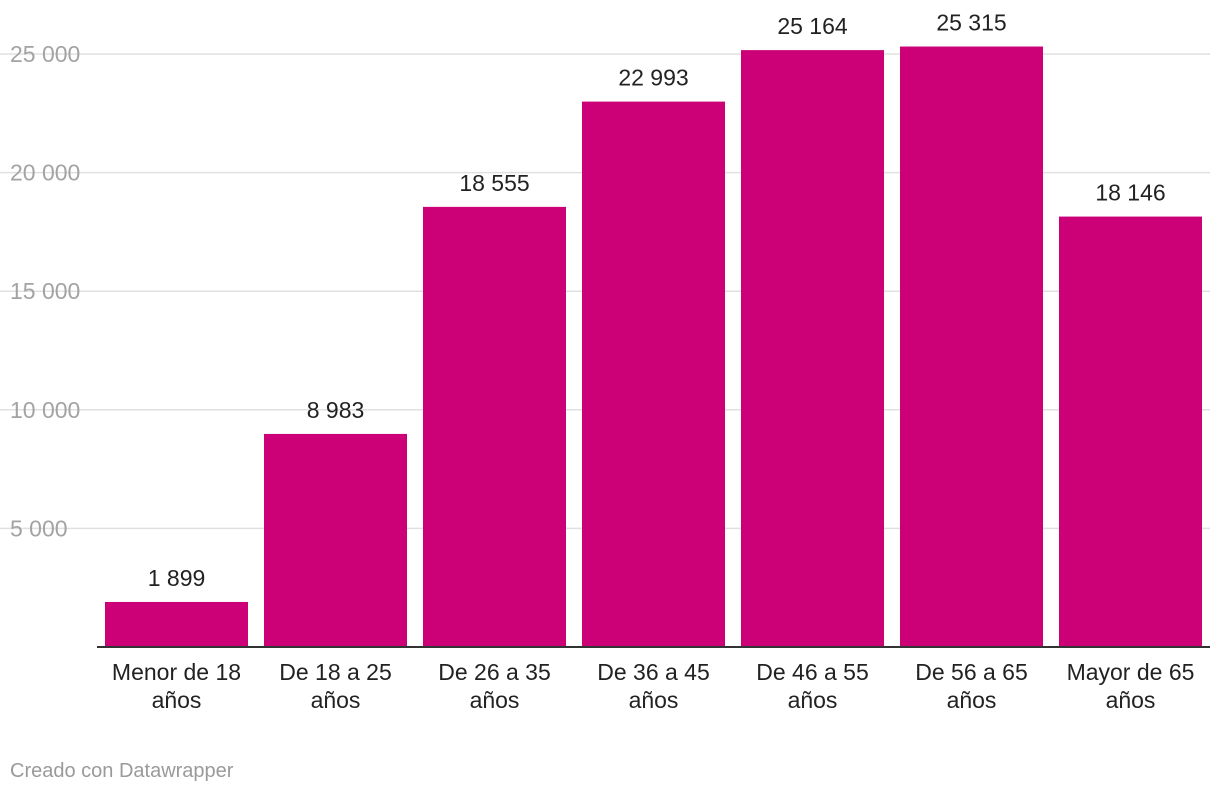 This screenshot has height=796, width=1220. Describe the element at coordinates (1130, 193) in the screenshot. I see `value-label: 18 146` at that location.